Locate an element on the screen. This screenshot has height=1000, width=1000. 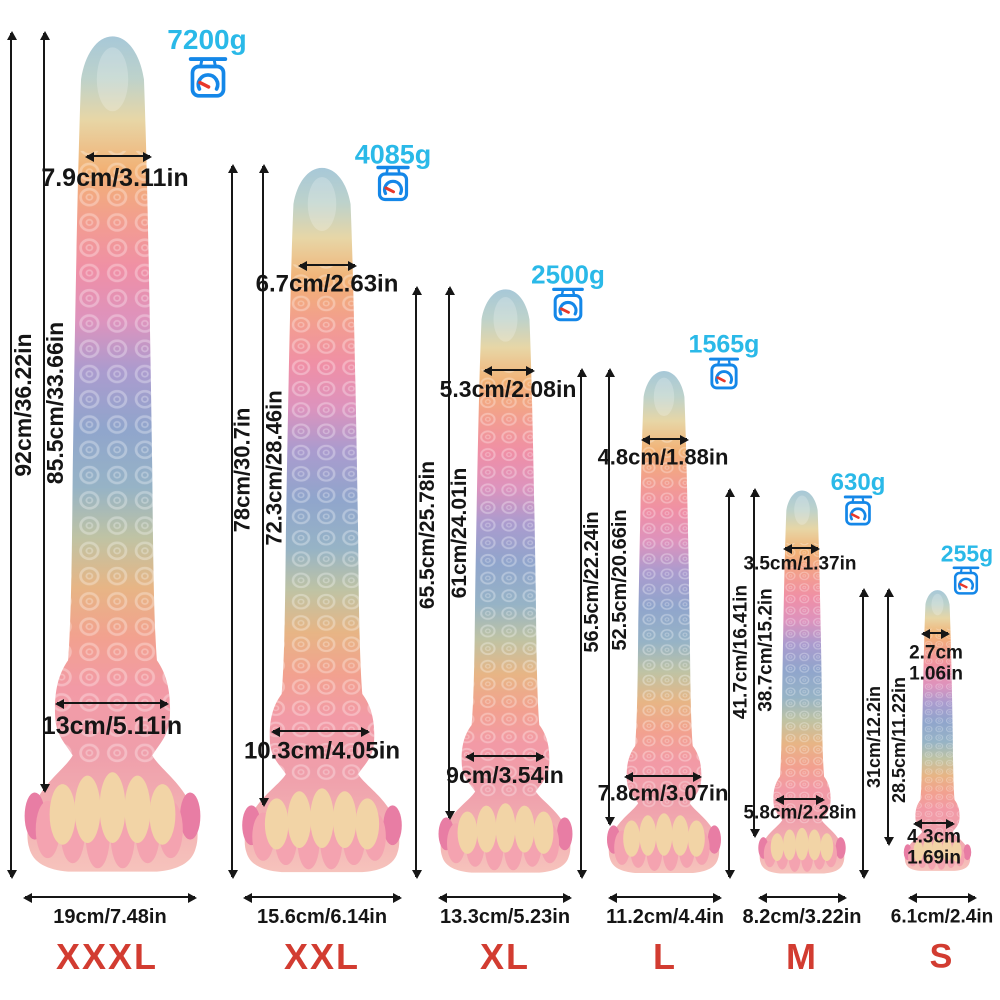
knot-width-label: 5.8cm/2.28in is located at coordinates (800, 813).